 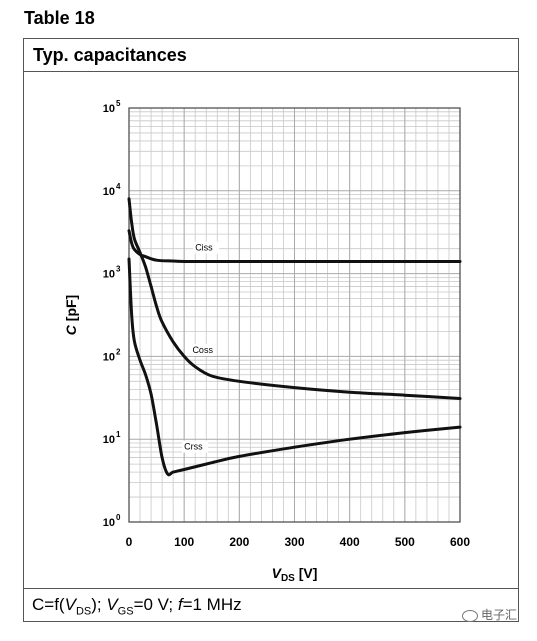 I want to click on y-tick-exponent: 1, so click(x=118, y=434).